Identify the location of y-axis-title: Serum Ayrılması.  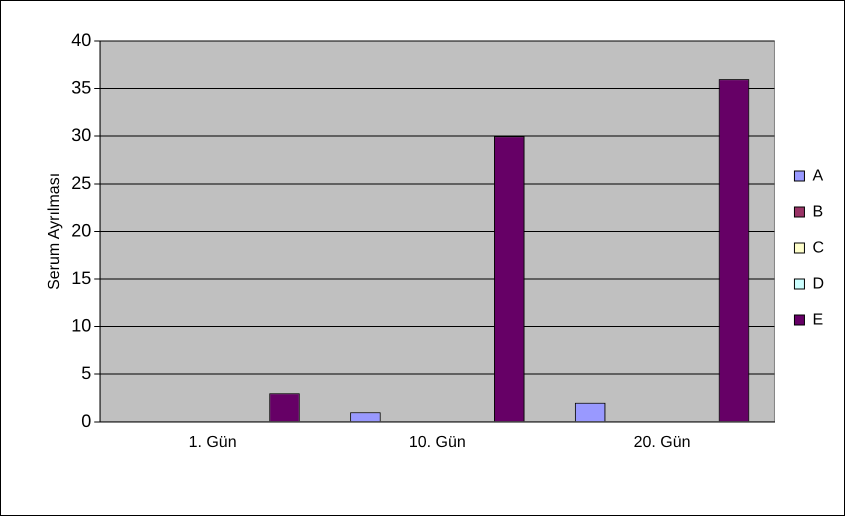
(55, 231).